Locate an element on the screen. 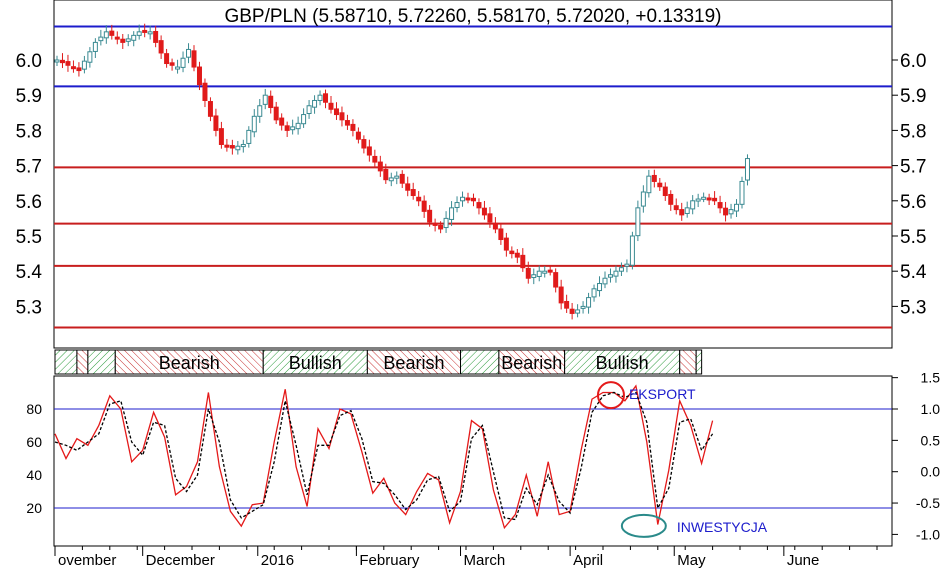 Image resolution: width=945 pixels, height=568 pixels. oscillator-tick-label-right: 0.0 is located at coordinates (931, 472).